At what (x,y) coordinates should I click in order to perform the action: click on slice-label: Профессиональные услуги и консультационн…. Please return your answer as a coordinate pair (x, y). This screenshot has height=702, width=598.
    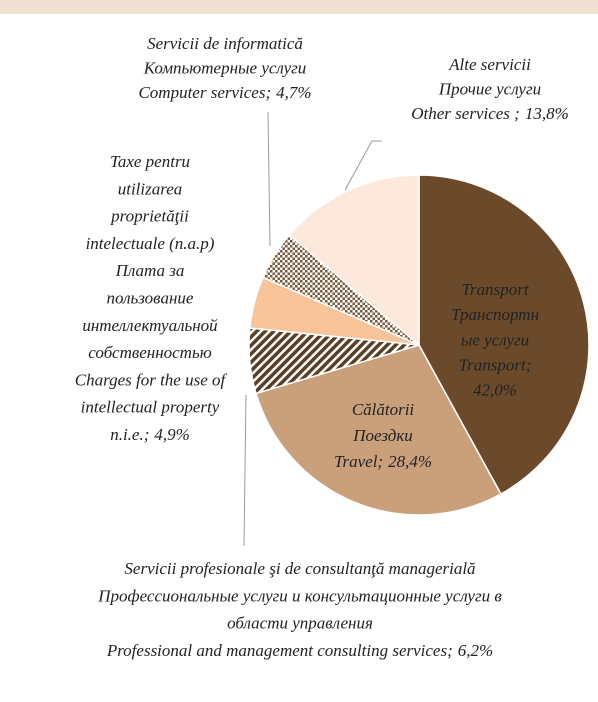
    Looking at the image, I should click on (299, 595).